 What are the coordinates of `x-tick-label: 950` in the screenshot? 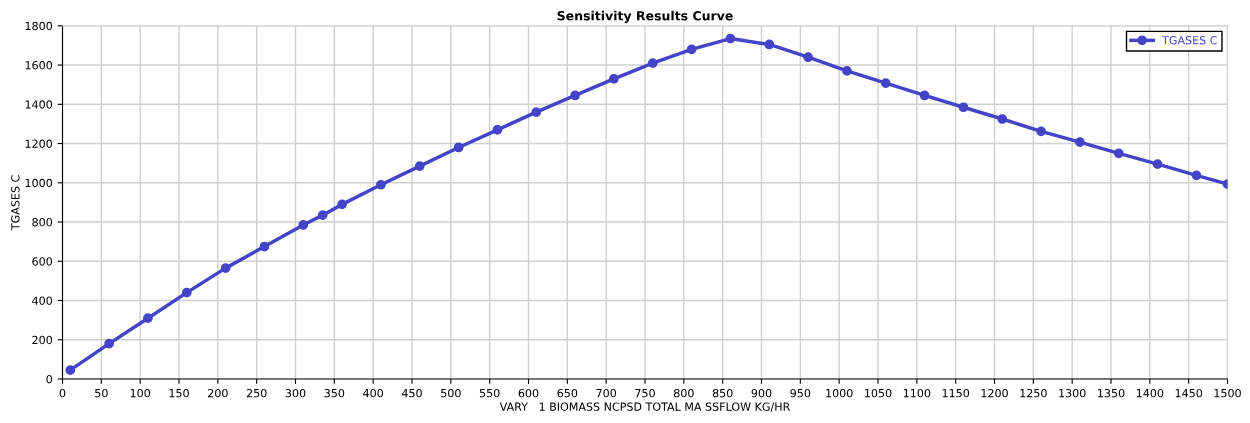 It's located at (800, 393).